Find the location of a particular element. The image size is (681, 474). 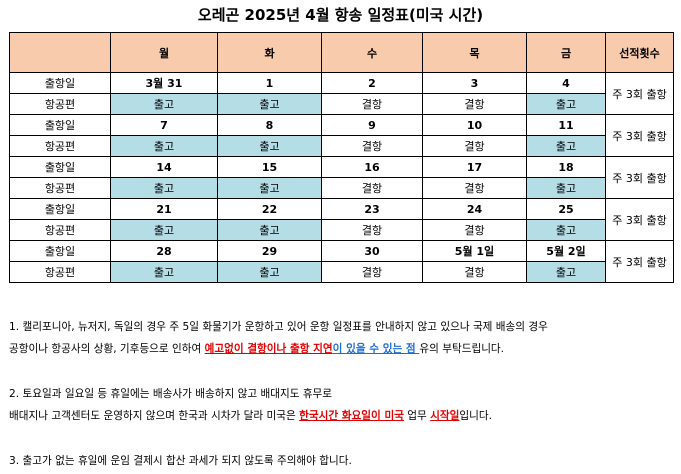

date-cell: 4 is located at coordinates (566, 83).